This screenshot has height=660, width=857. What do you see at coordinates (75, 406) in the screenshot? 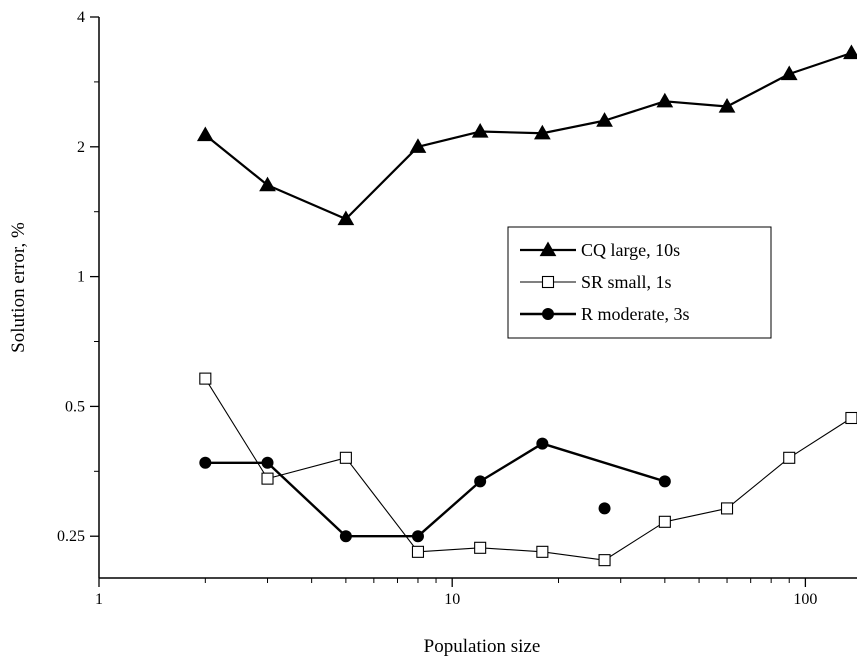
I see `y-tick-label: 0.5` at bounding box center [75, 406].